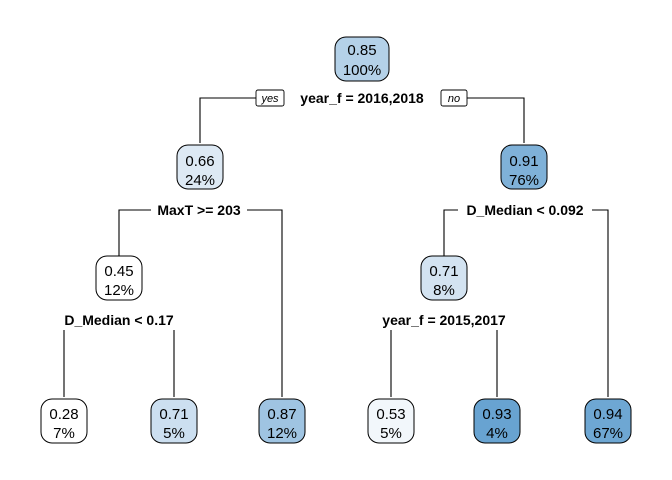 The height and width of the screenshot is (480, 672). I want to click on node-value: 0.87, so click(281, 414).